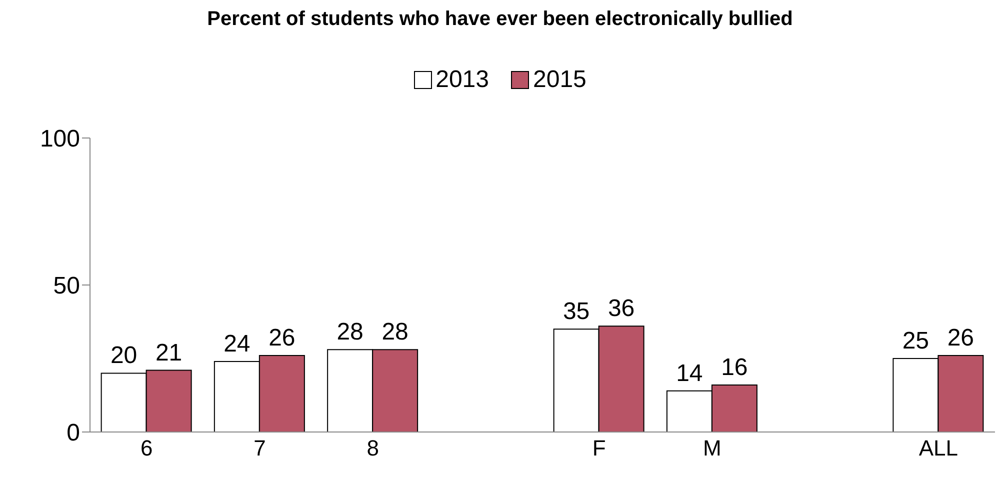 Image resolution: width=1000 pixels, height=482 pixels. What do you see at coordinates (576, 312) in the screenshot?
I see `data-label: 35` at bounding box center [576, 312].